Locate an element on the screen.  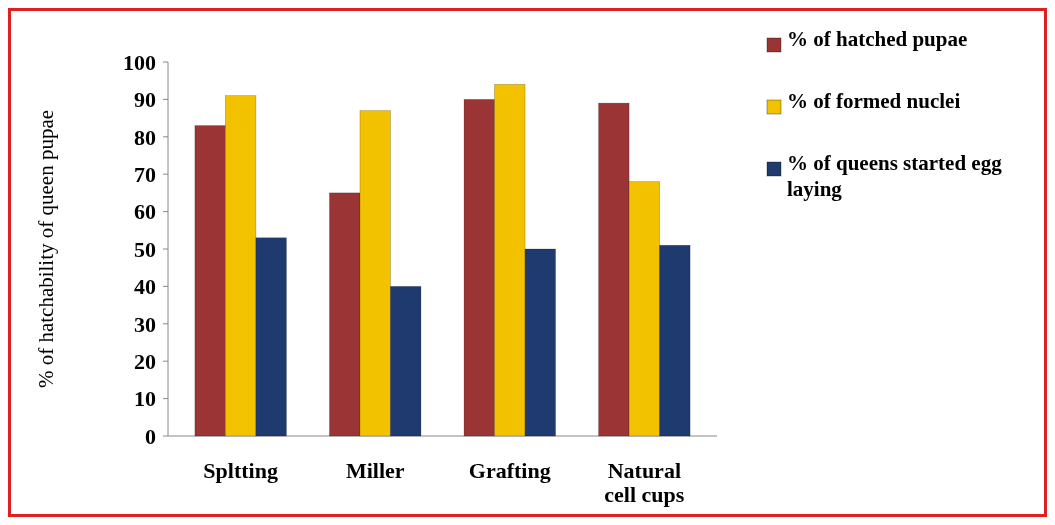
legend-label: % of formed nuclei is located at coordinates (874, 101).